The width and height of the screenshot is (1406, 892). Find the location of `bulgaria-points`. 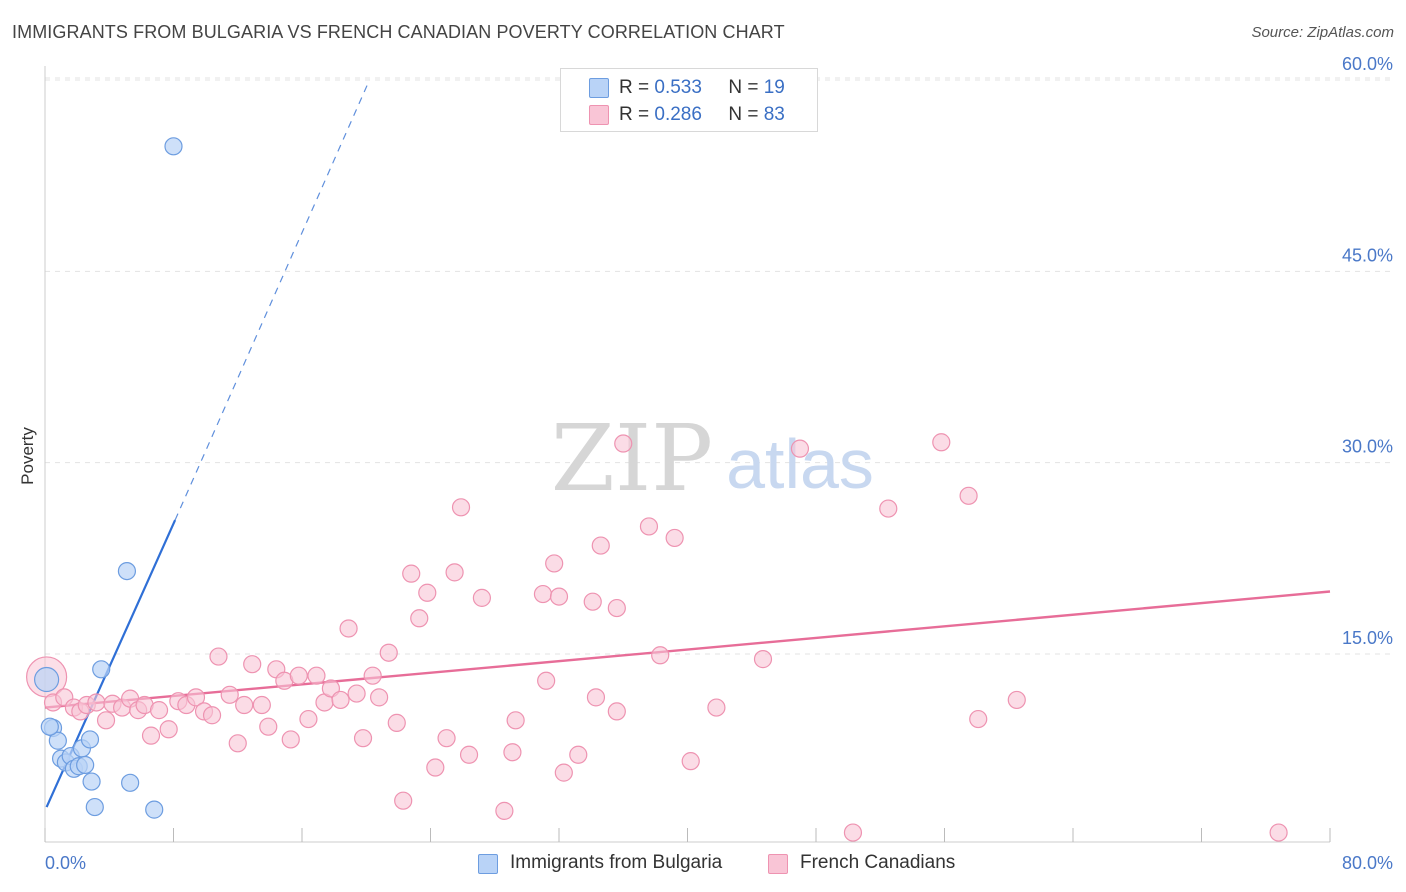

bulgaria-points is located at coordinates (108, 478).